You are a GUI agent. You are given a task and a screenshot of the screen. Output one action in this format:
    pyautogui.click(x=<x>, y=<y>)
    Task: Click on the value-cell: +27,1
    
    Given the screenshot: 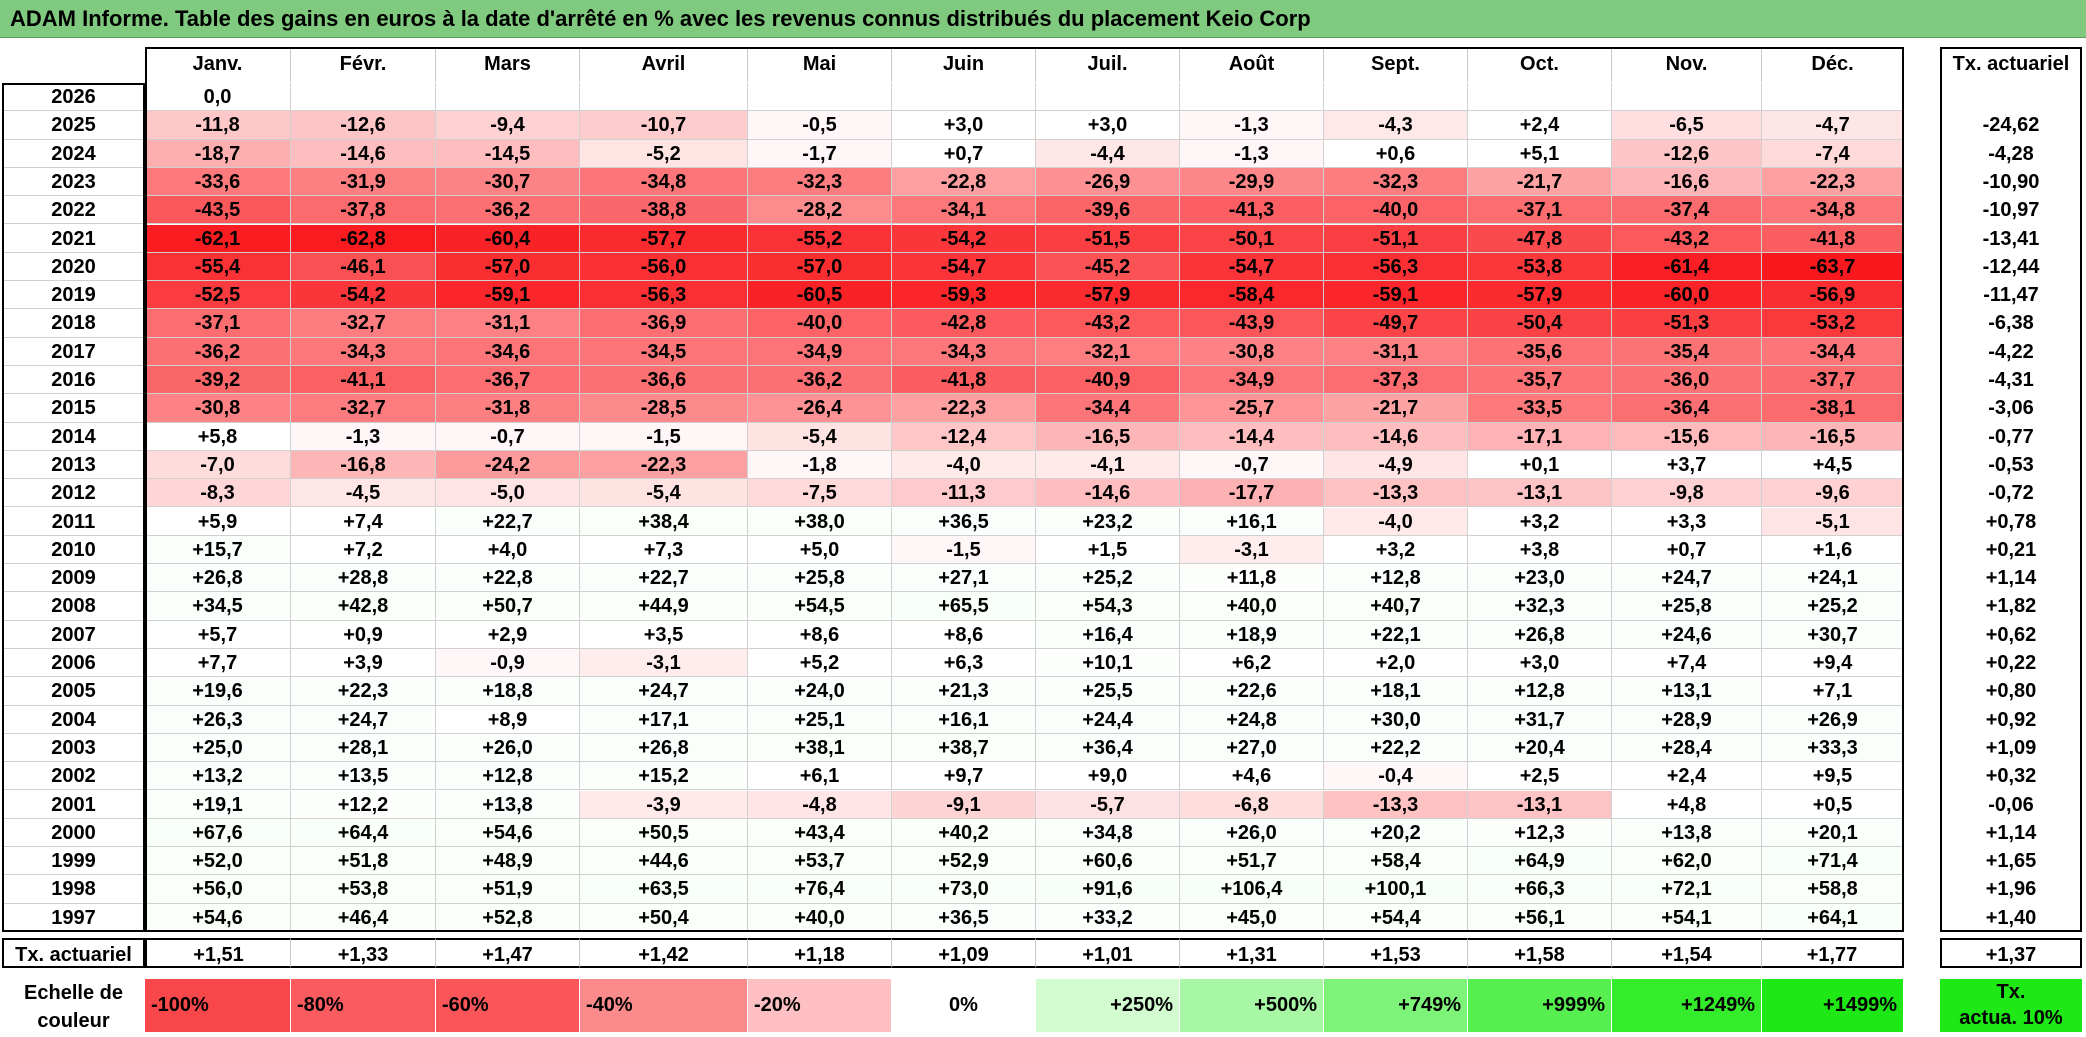 What is the action you would take?
    pyautogui.click(x=964, y=578)
    